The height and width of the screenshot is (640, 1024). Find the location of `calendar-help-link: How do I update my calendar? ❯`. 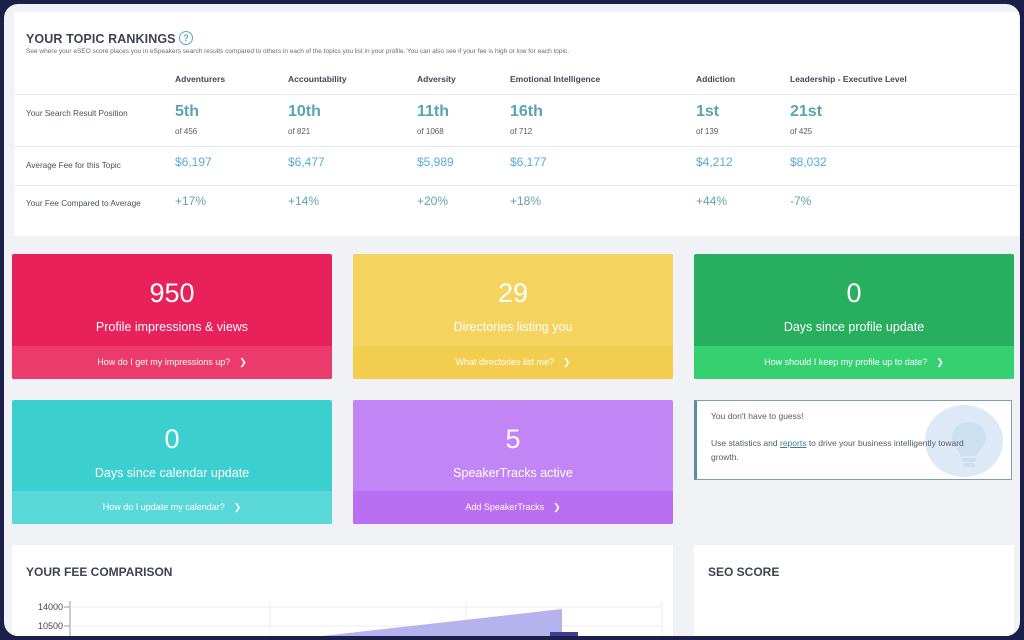

calendar-help-link: How do I update my calendar? ❯ is located at coordinates (172, 507).